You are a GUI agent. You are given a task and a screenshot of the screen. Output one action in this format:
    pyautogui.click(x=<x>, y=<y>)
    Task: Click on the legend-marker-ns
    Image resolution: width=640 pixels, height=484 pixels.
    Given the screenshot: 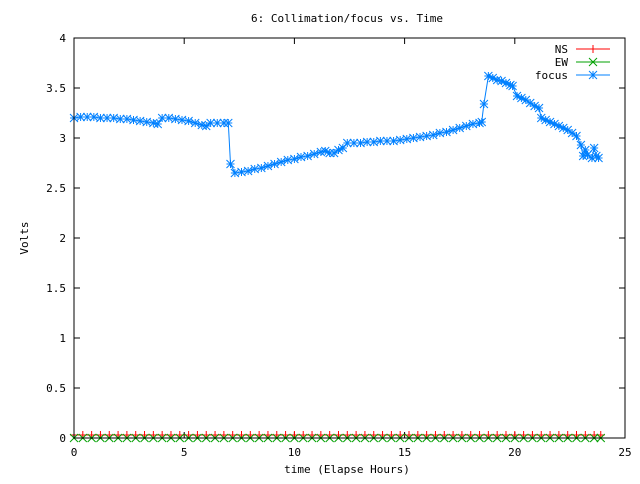 What is the action you would take?
    pyautogui.click(x=593, y=49)
    